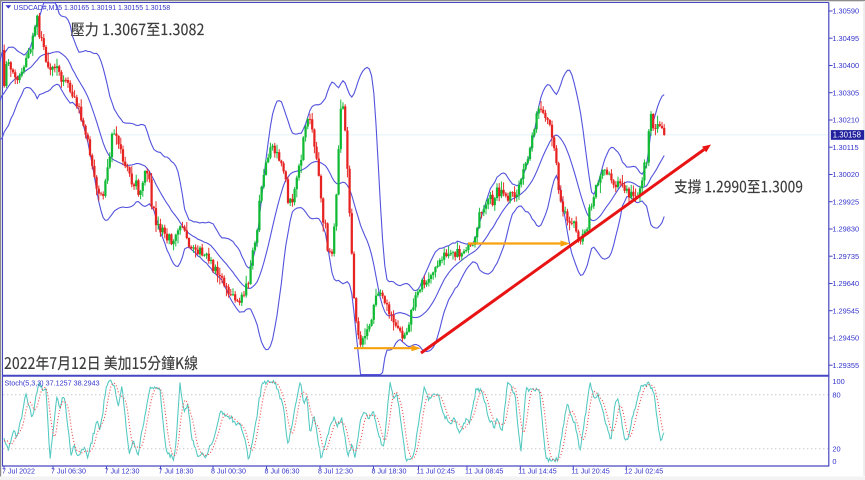  I want to click on svg-text: 80, so click(836, 394).